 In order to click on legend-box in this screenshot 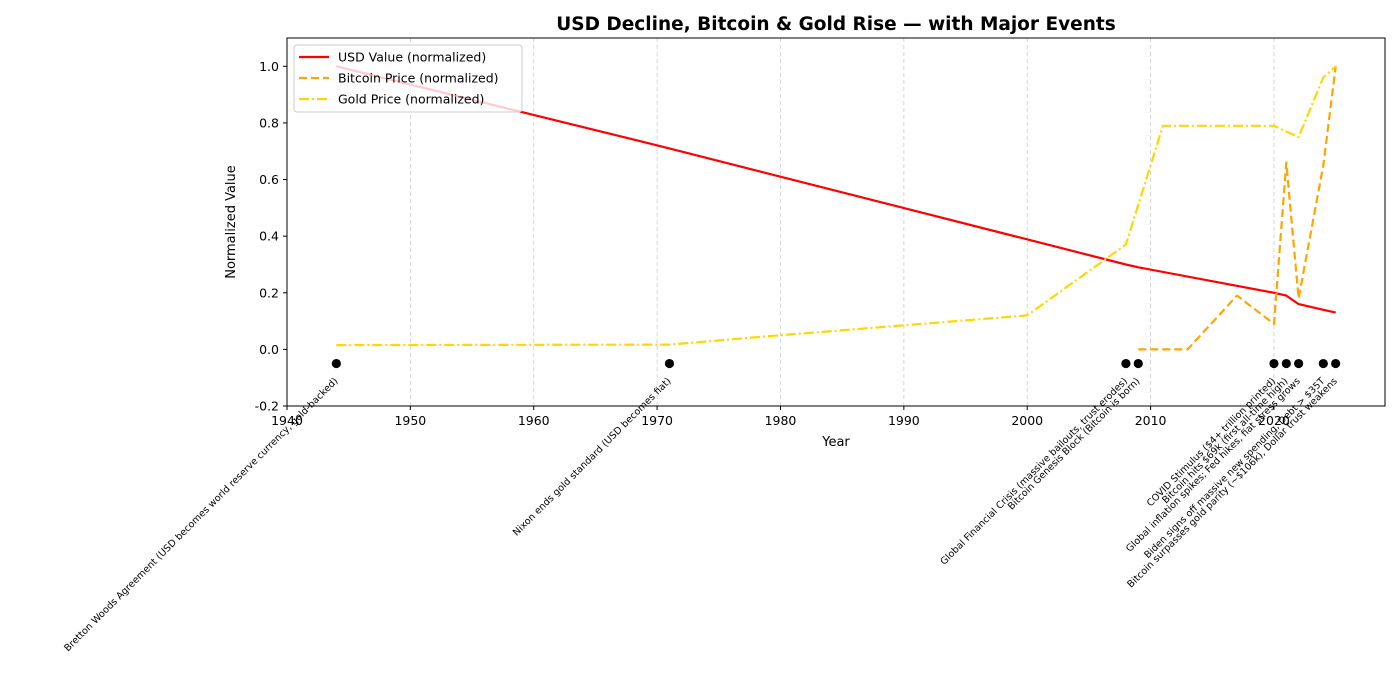, I will do `click(408, 78)`.